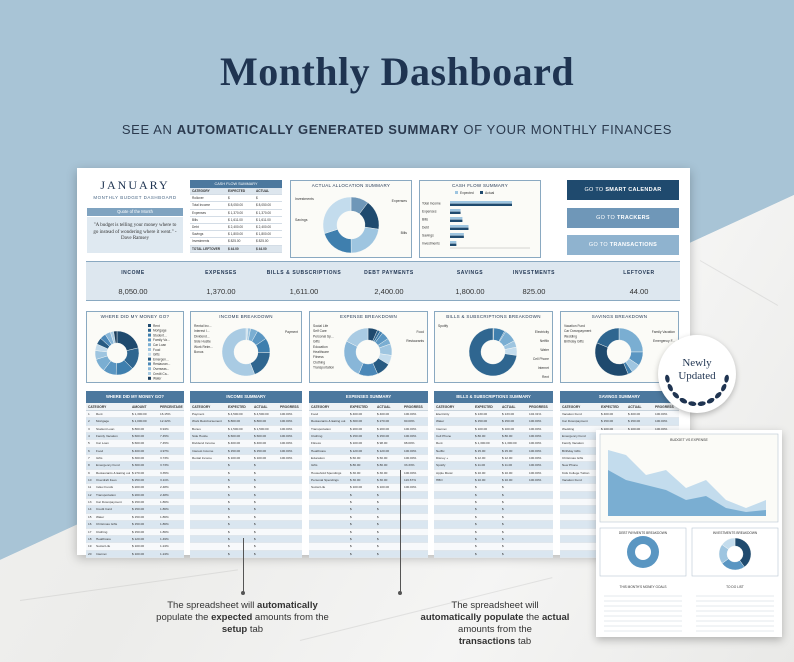 This screenshot has height=662, width=794. I want to click on money-legend-label: Rent, so click(156, 326).